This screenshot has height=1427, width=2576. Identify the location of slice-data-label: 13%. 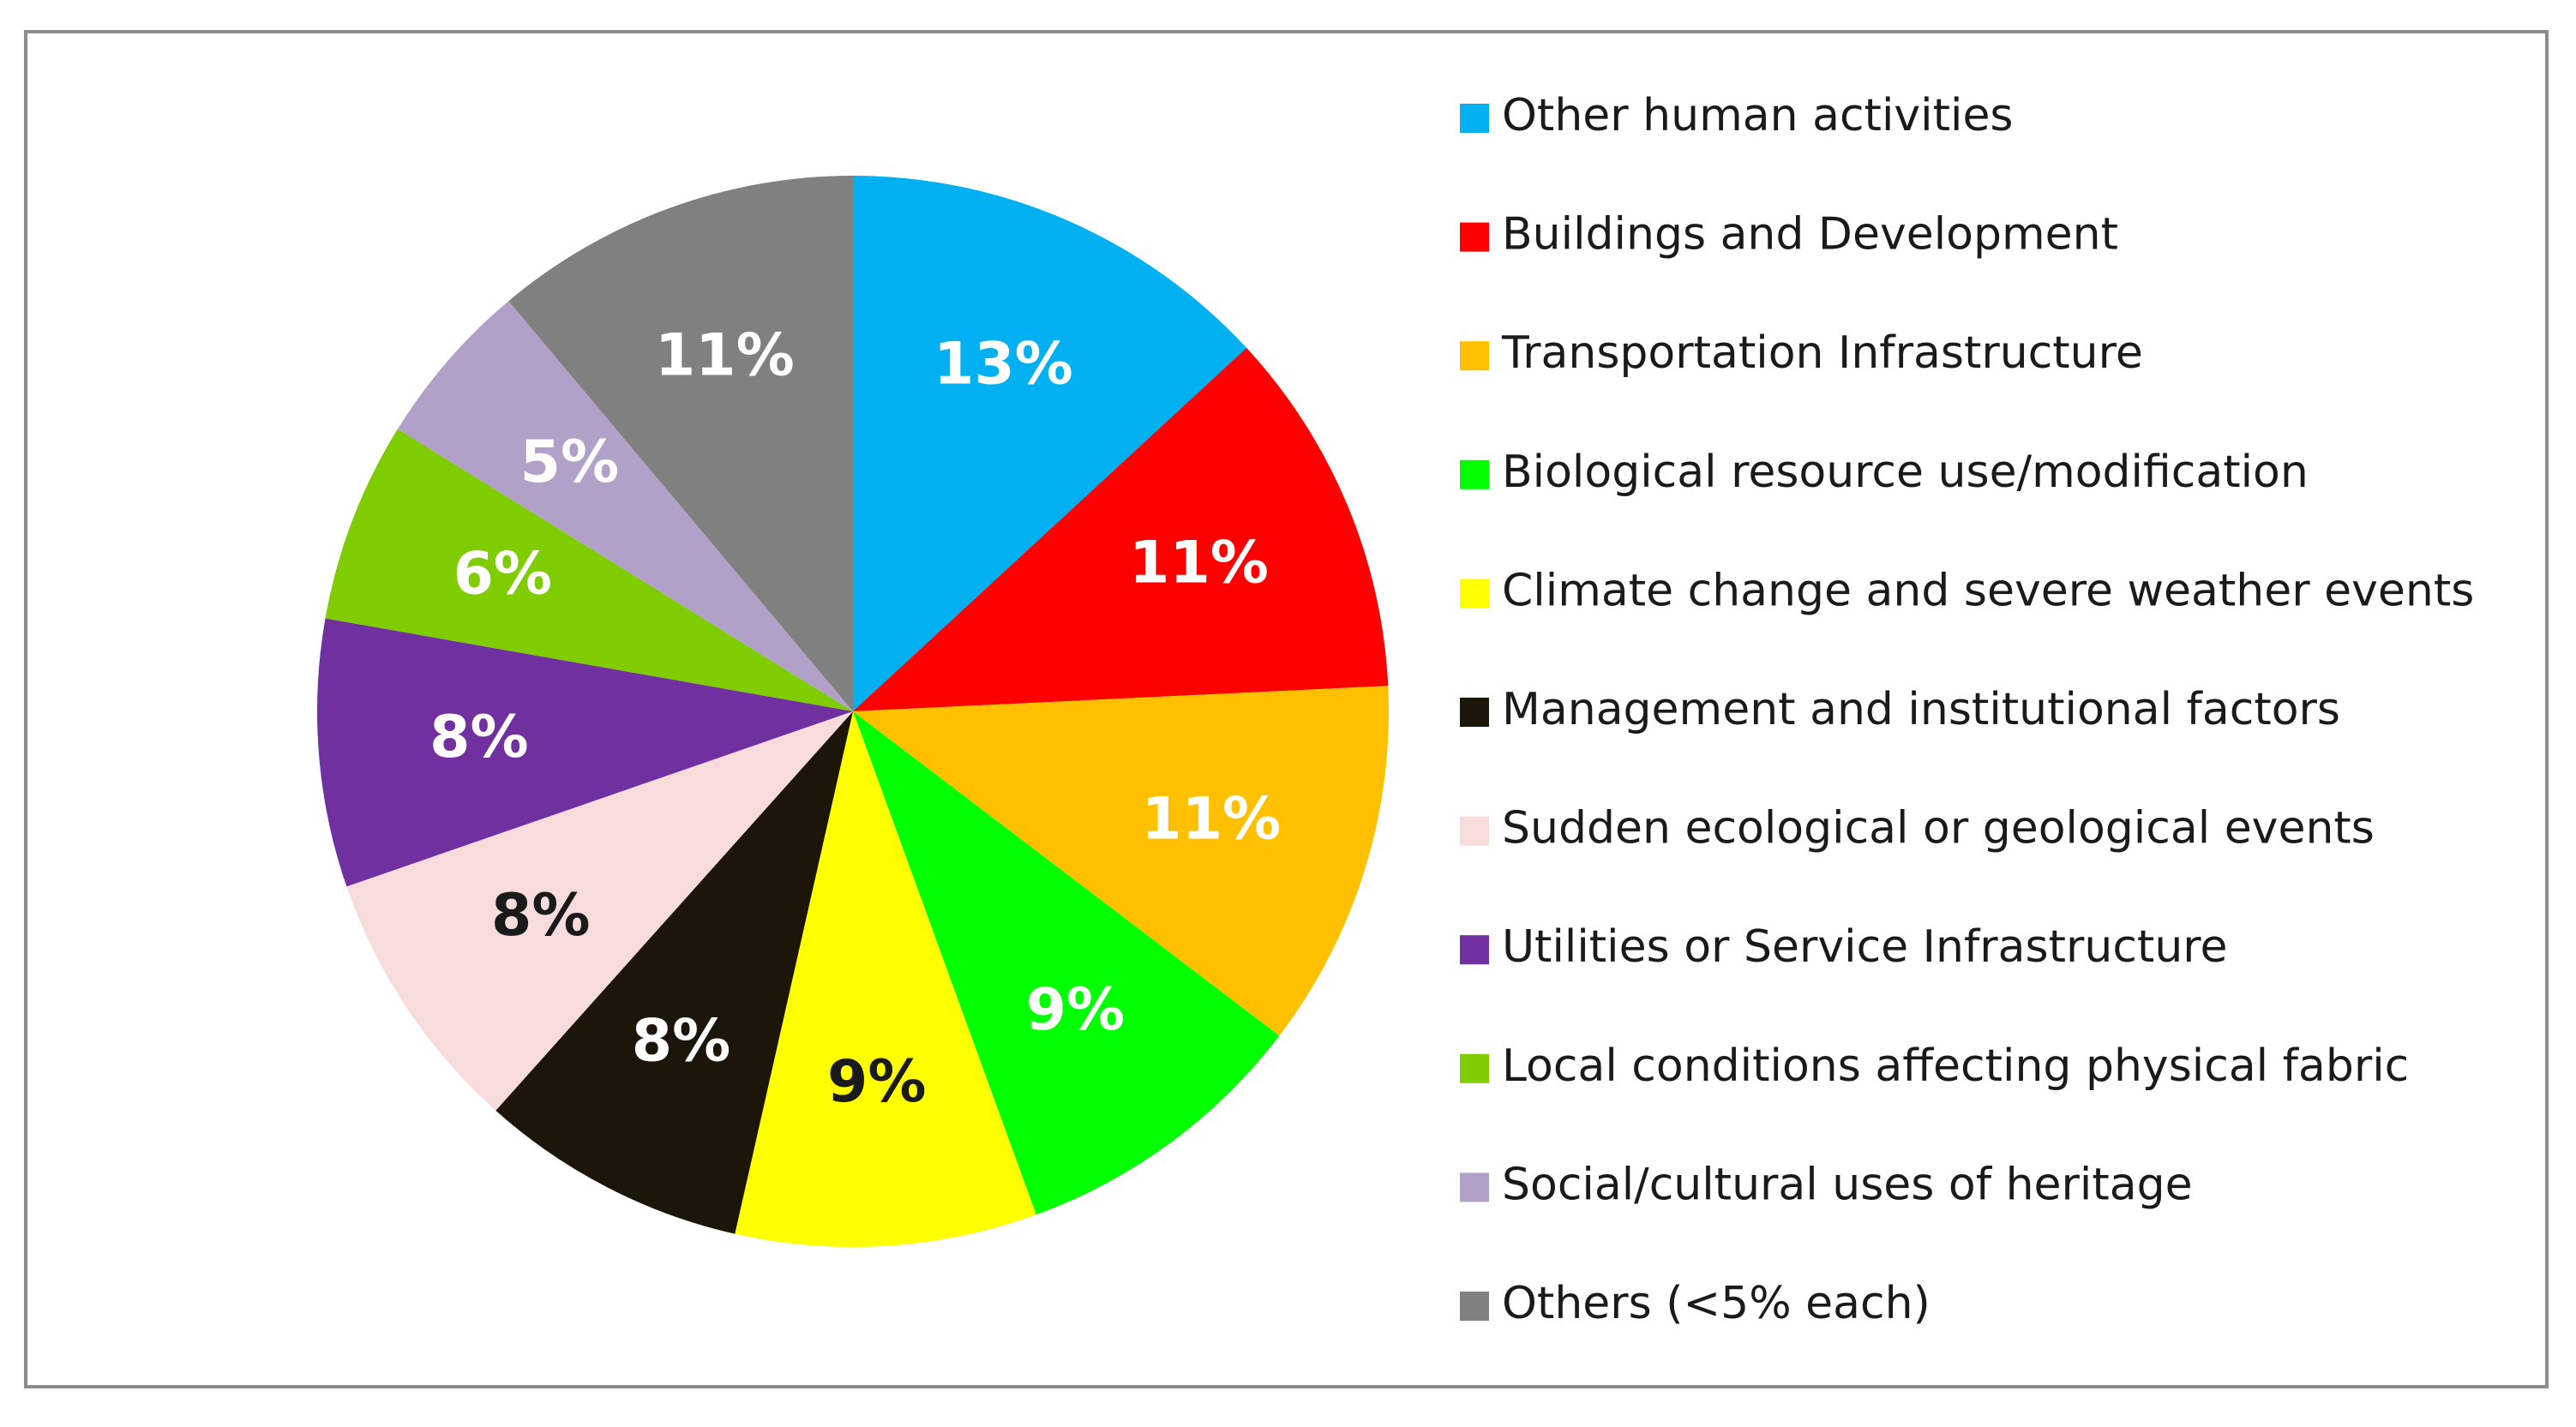
(1003, 365).